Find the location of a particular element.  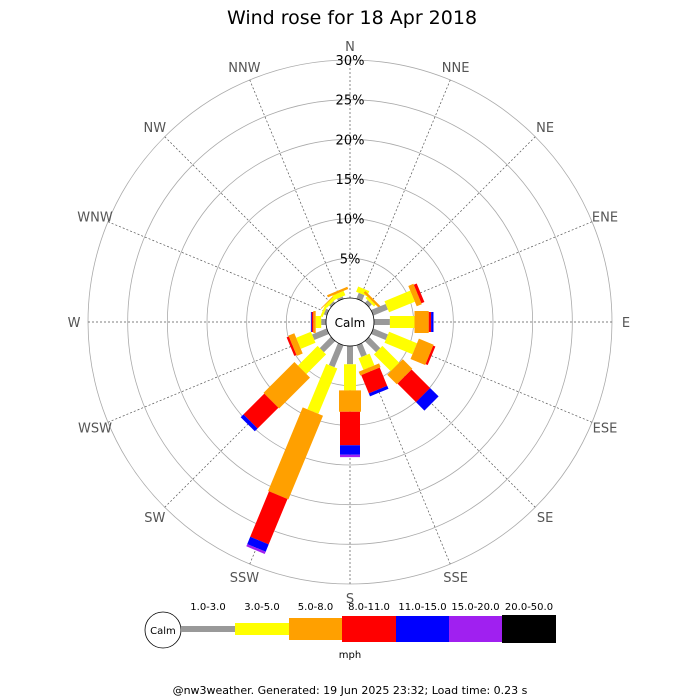

legend-label-4: 8.0-11.0 is located at coordinates (369, 607).